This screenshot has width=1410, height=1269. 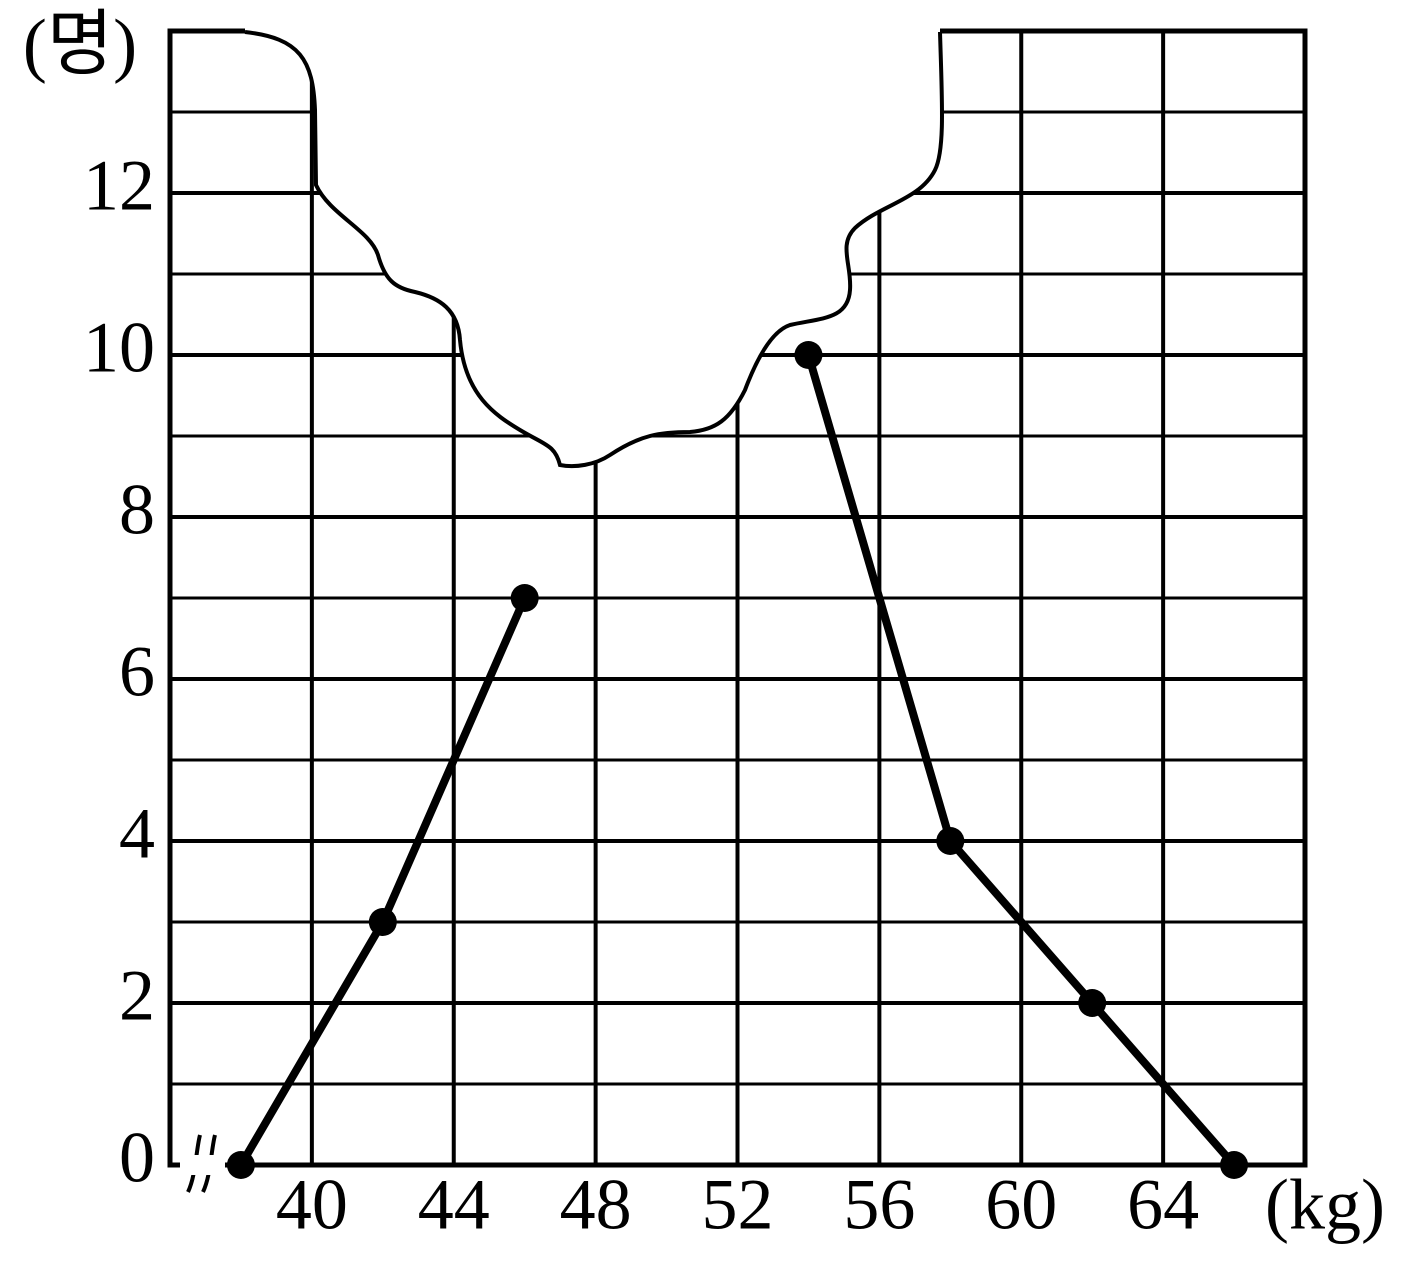 What do you see at coordinates (1021, 1205) in the screenshot?
I see `x-tick-label: 60` at bounding box center [1021, 1205].